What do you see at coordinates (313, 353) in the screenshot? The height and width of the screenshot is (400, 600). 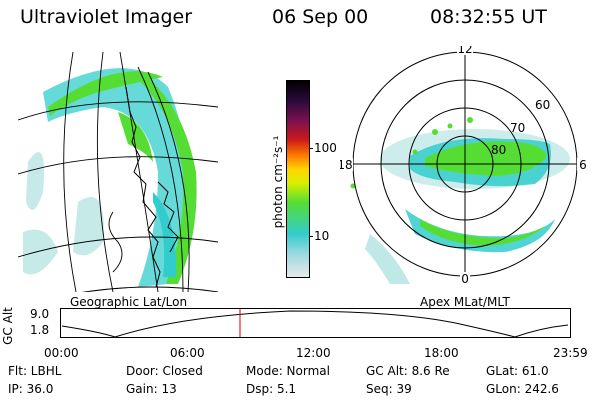 I see `time-tick-1200: 12:00` at bounding box center [313, 353].